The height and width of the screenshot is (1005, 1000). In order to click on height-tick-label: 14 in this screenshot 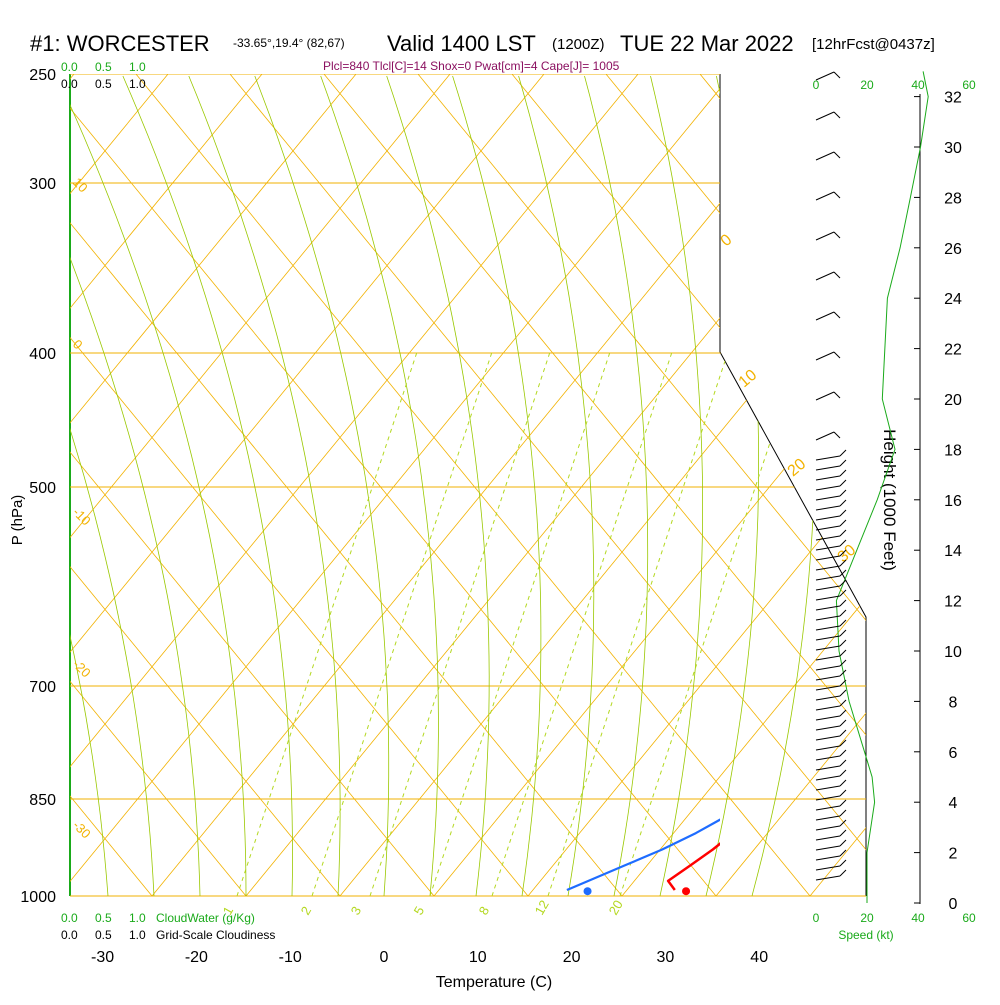, I will do `click(953, 551)`.